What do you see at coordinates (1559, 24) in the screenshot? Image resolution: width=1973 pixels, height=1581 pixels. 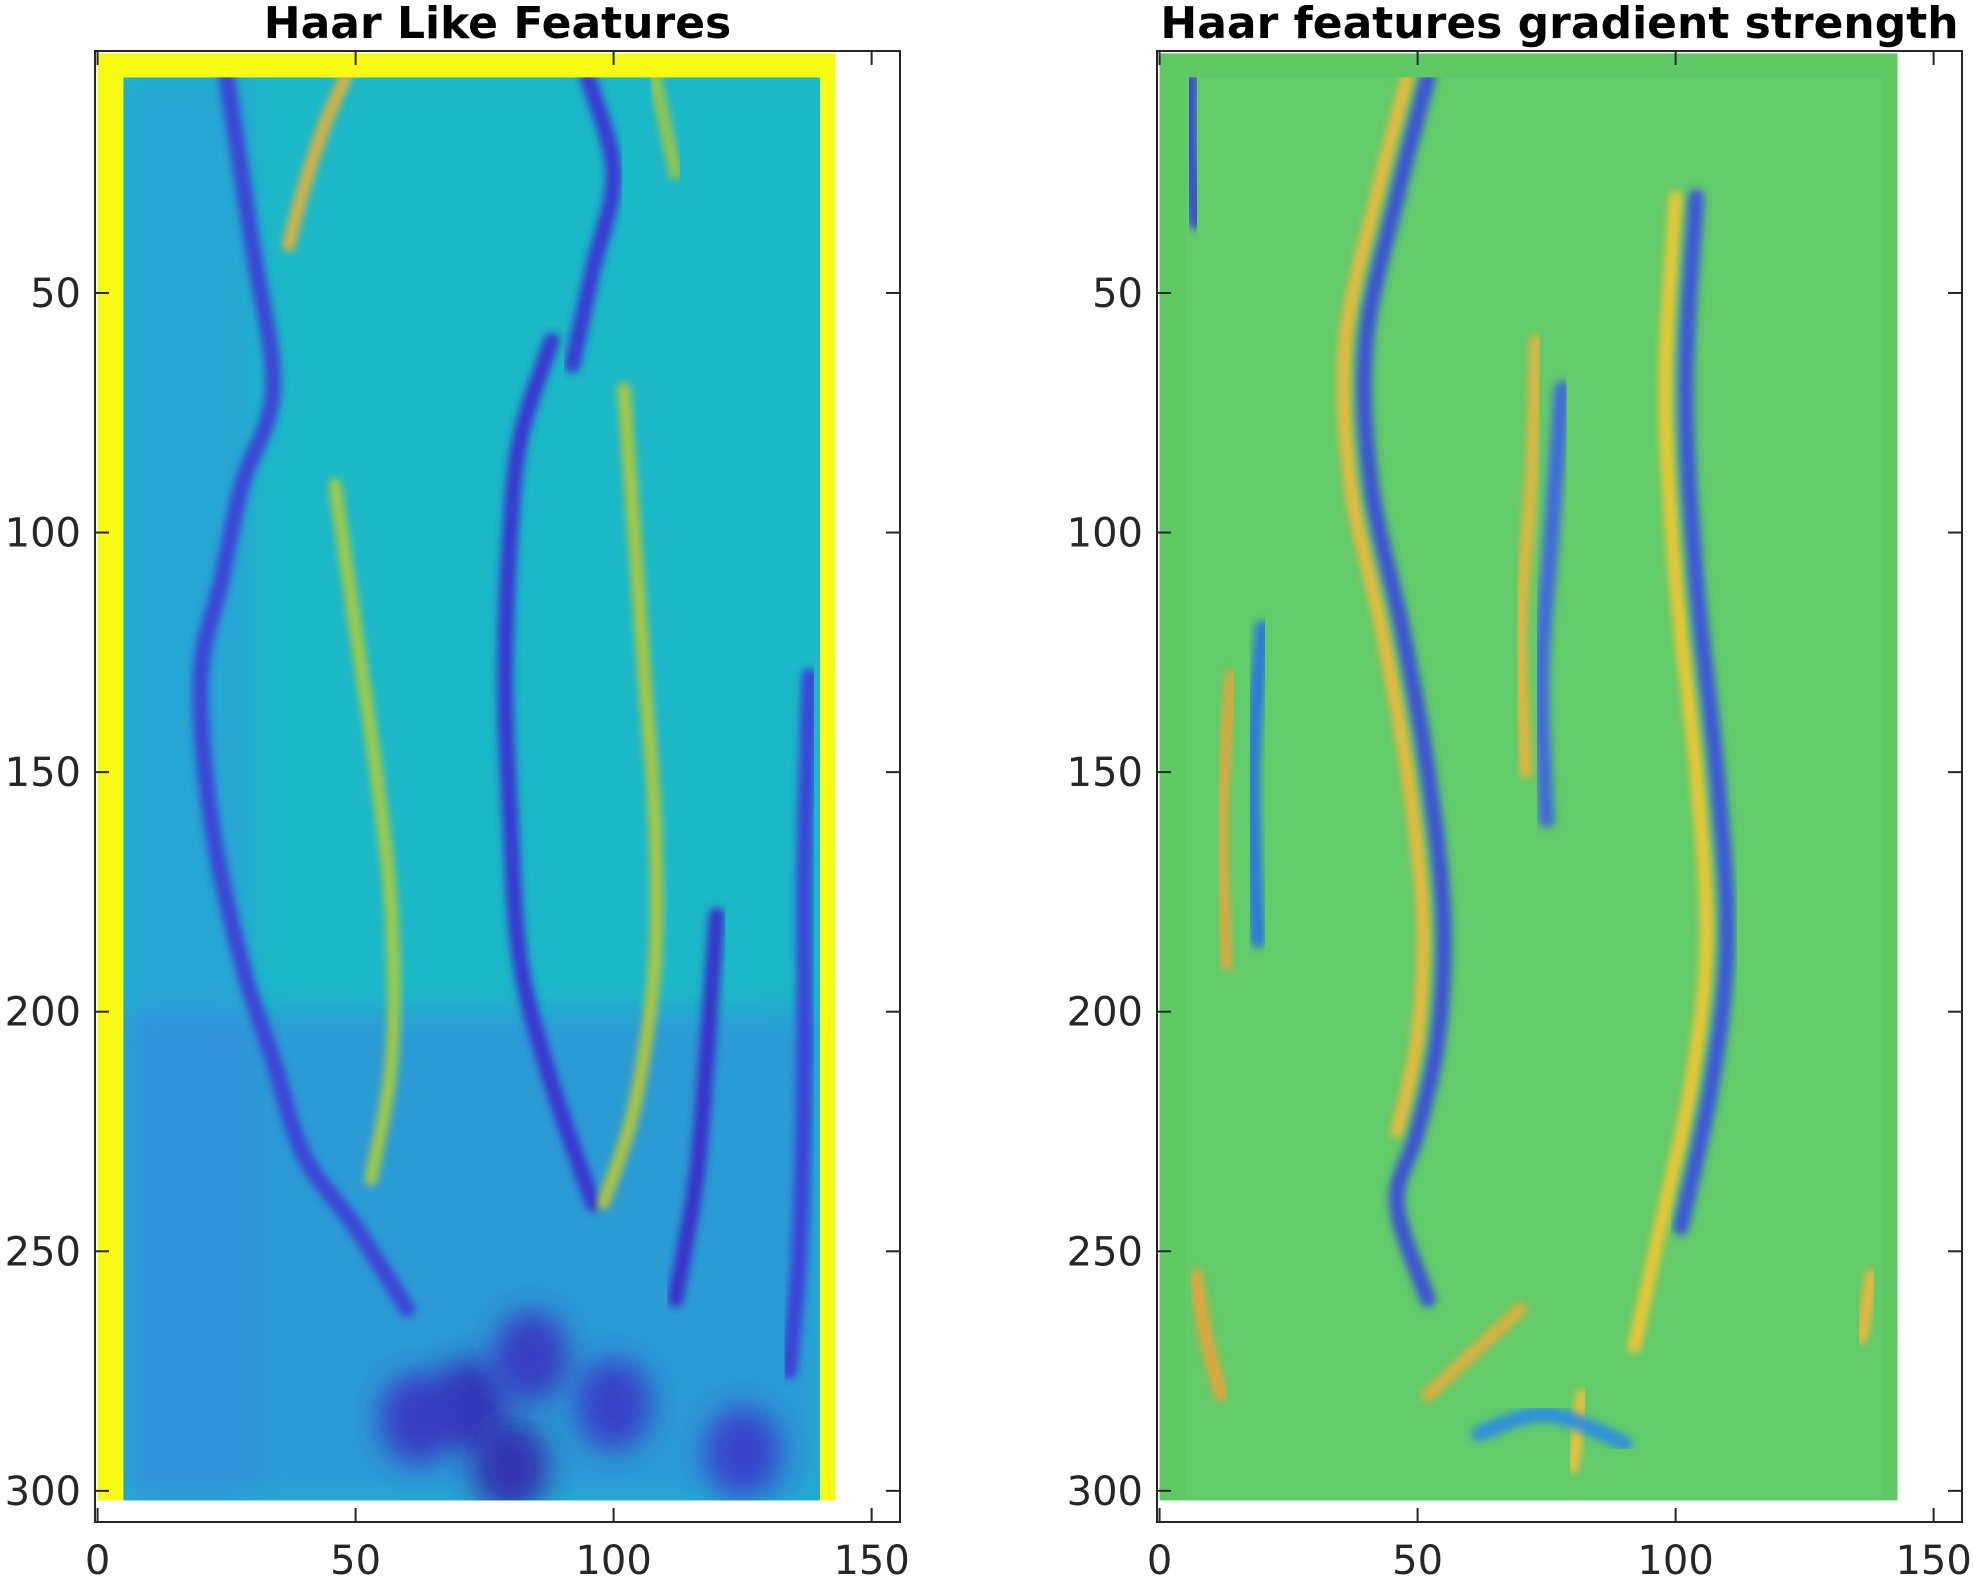 I see `chart-title: Haar features gradient strength` at bounding box center [1559, 24].